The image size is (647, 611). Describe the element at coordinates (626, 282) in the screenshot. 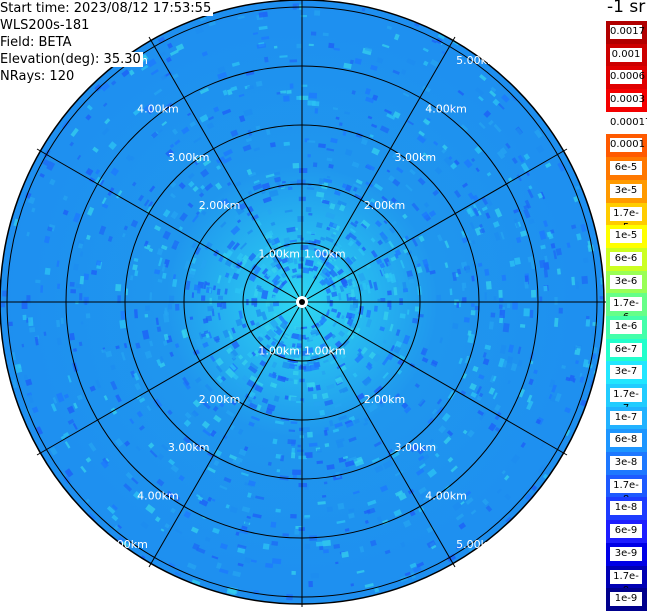

I see `colorbar-swatch: 3e-6` at that location.